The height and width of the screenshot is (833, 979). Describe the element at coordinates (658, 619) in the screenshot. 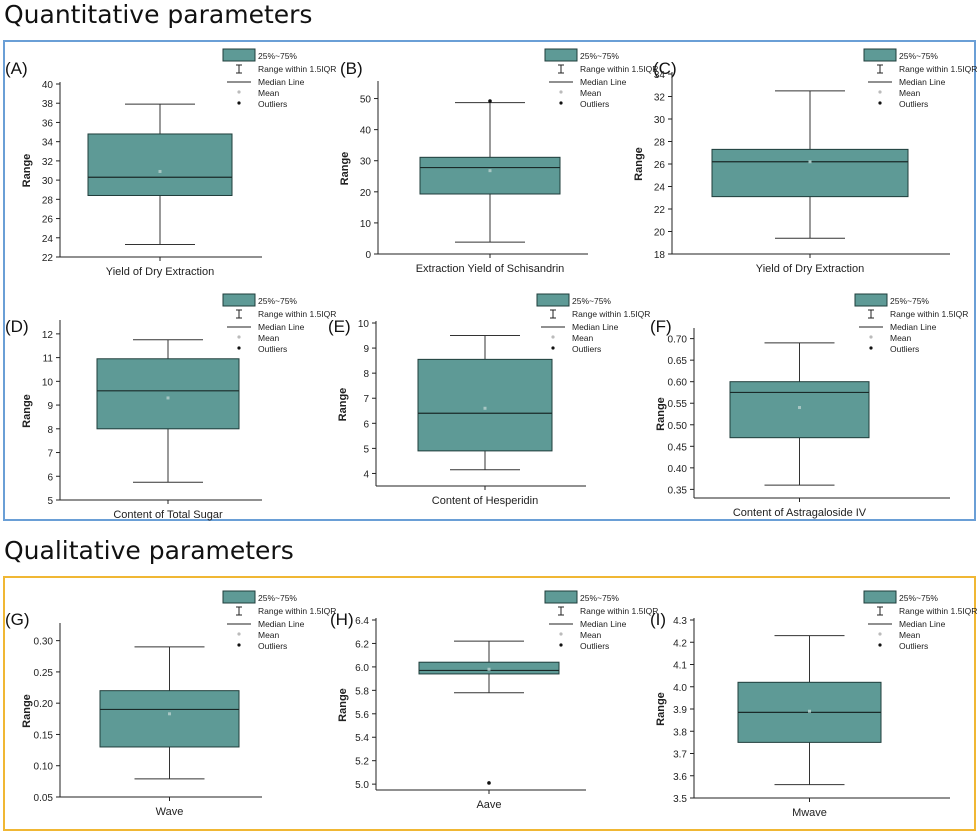

I see `panel-label: (I)` at that location.